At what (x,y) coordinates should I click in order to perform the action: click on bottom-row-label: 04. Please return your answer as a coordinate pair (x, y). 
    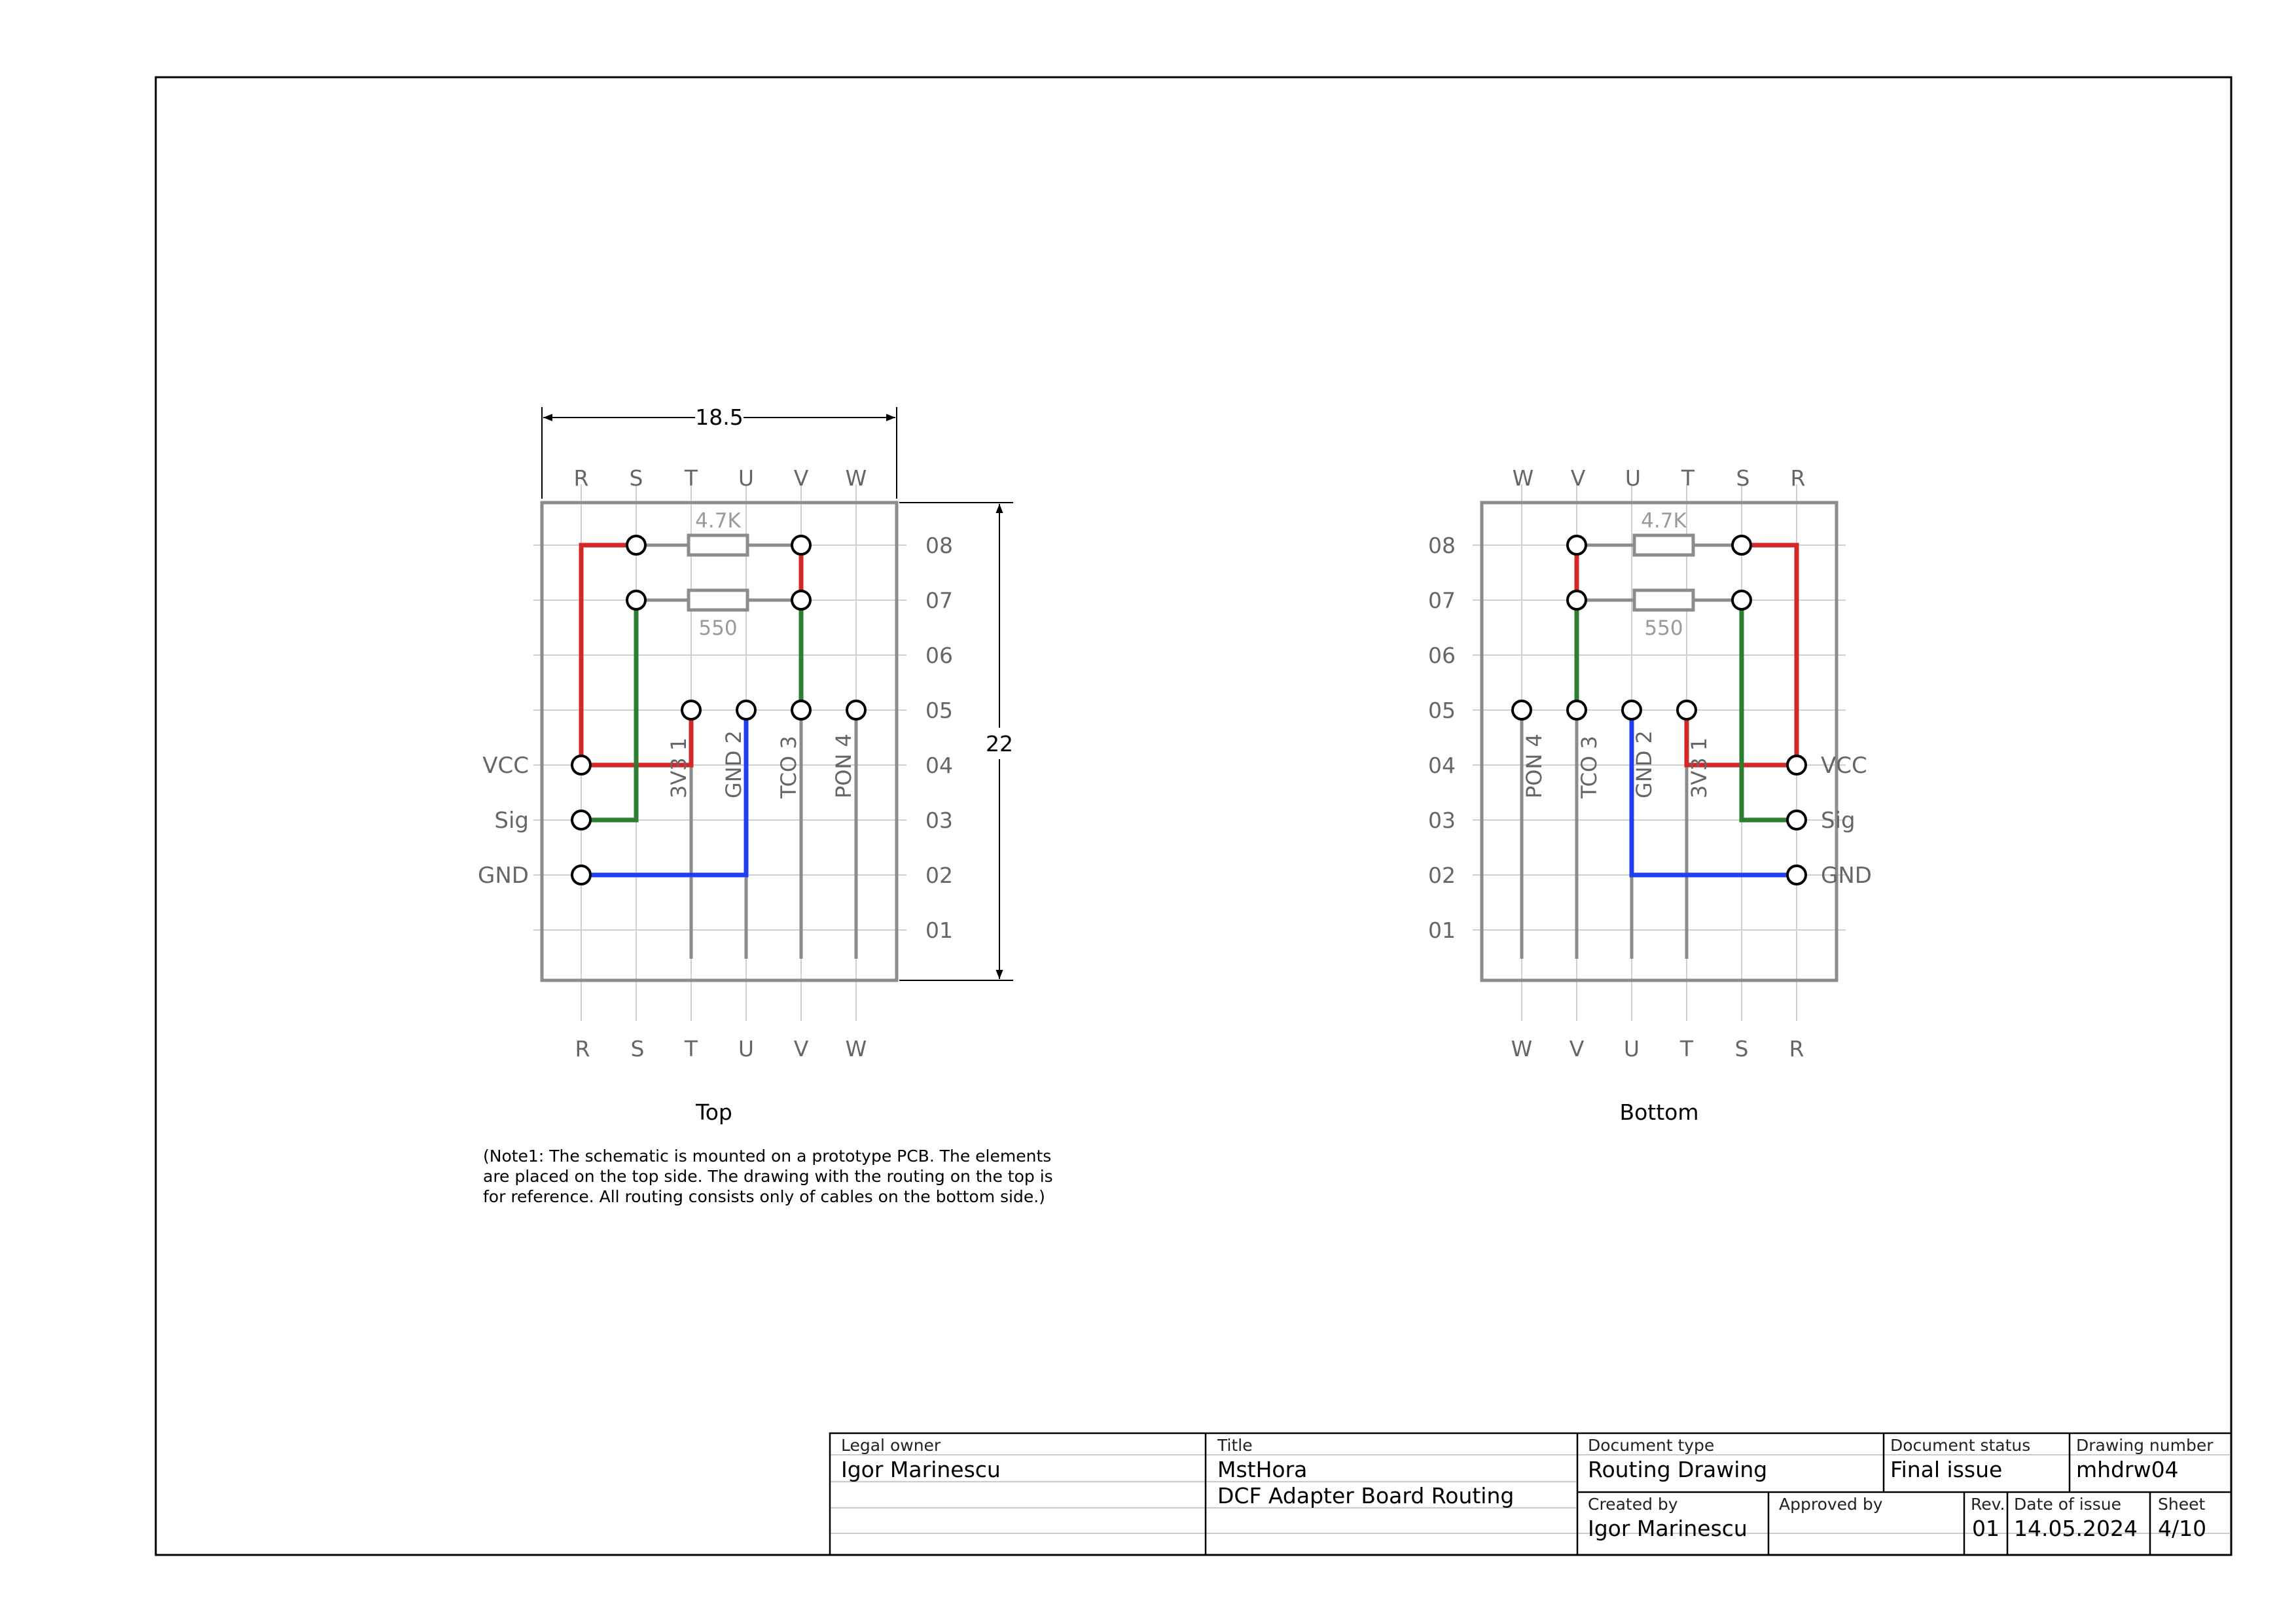
    Looking at the image, I should click on (1442, 765).